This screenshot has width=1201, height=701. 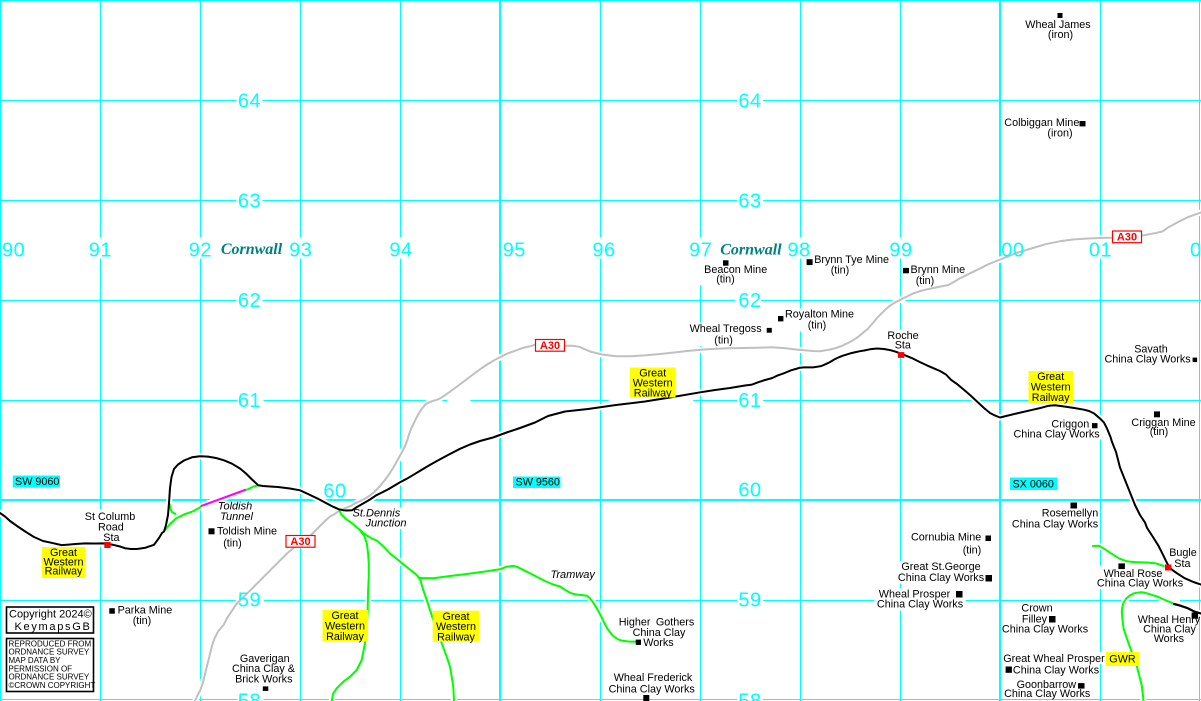 What do you see at coordinates (657, 622) in the screenshot?
I see `svg-text: Higher Gothers` at bounding box center [657, 622].